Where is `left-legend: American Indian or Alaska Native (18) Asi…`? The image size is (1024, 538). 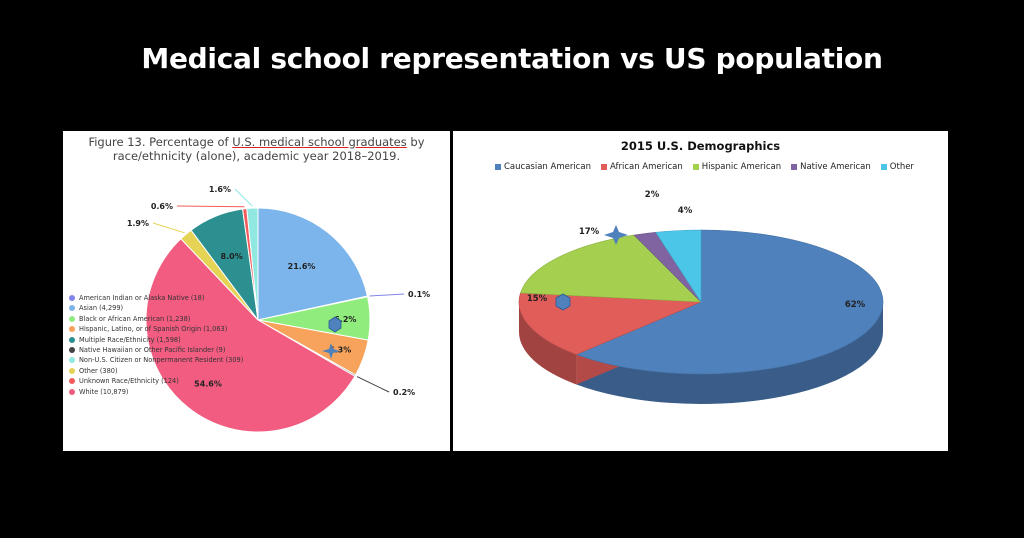
left-legend: American Indian or Alaska Native (18) Asi… is located at coordinates (156, 345).